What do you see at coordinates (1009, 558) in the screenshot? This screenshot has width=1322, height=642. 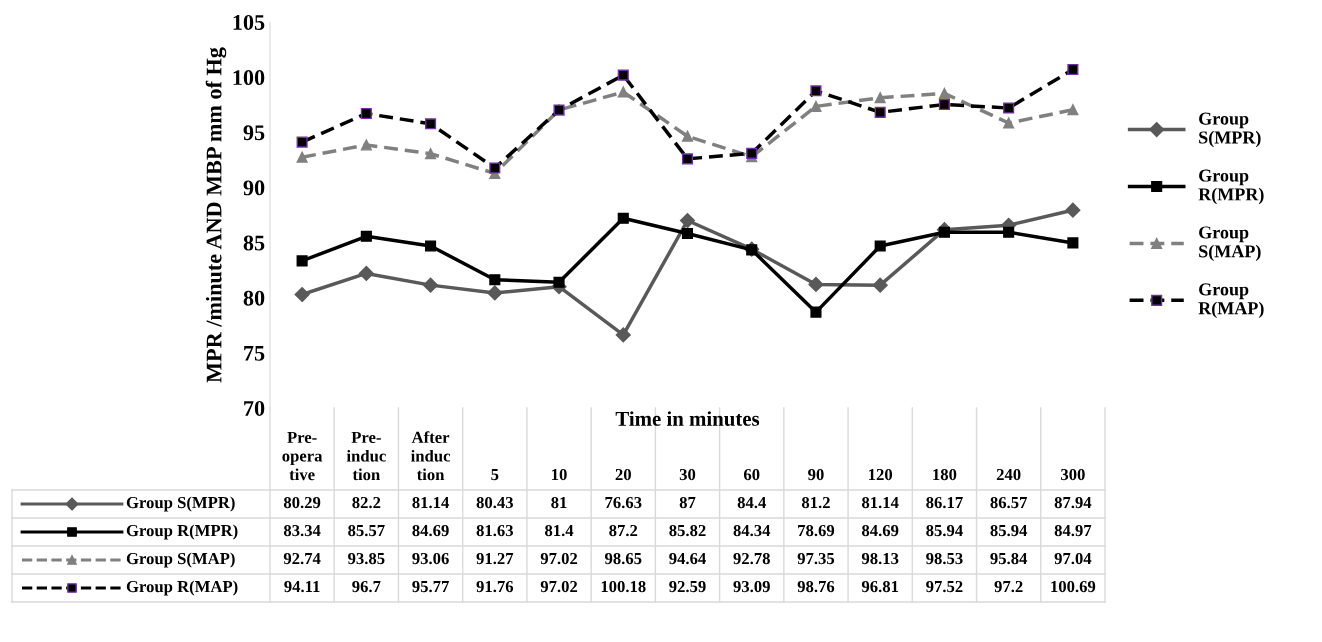 I see `data-label: 95.84` at bounding box center [1009, 558].